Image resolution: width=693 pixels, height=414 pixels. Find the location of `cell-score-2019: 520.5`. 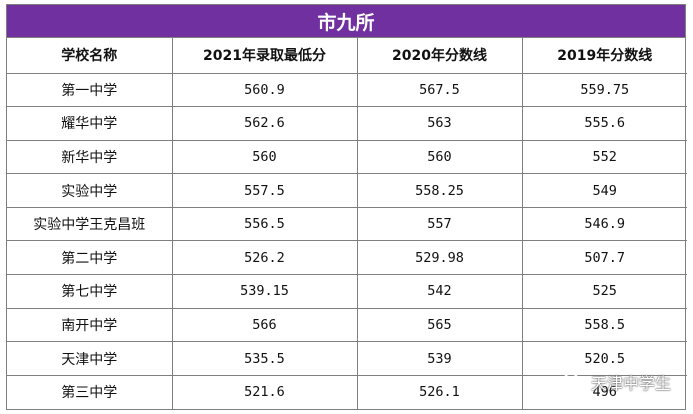

cell-score-2019: 520.5 is located at coordinates (604, 358).